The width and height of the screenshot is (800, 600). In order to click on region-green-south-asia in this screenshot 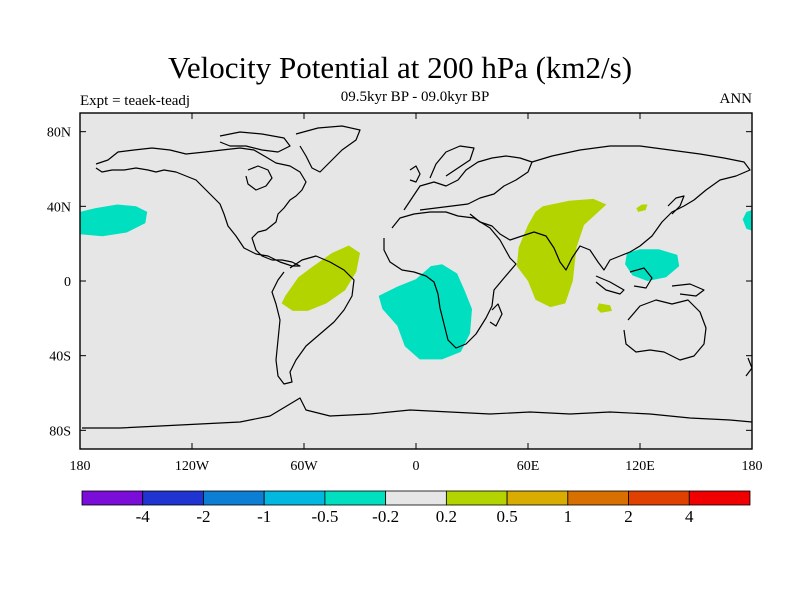, I will do `click(561, 253)`.